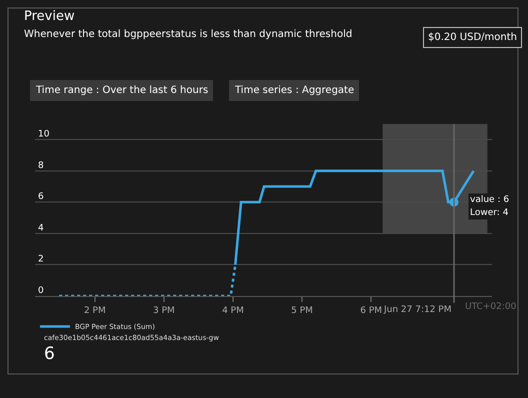 This screenshot has height=398, width=528. Describe the element at coordinates (489, 213) in the screenshot. I see `annotation: Lower: 4` at that location.